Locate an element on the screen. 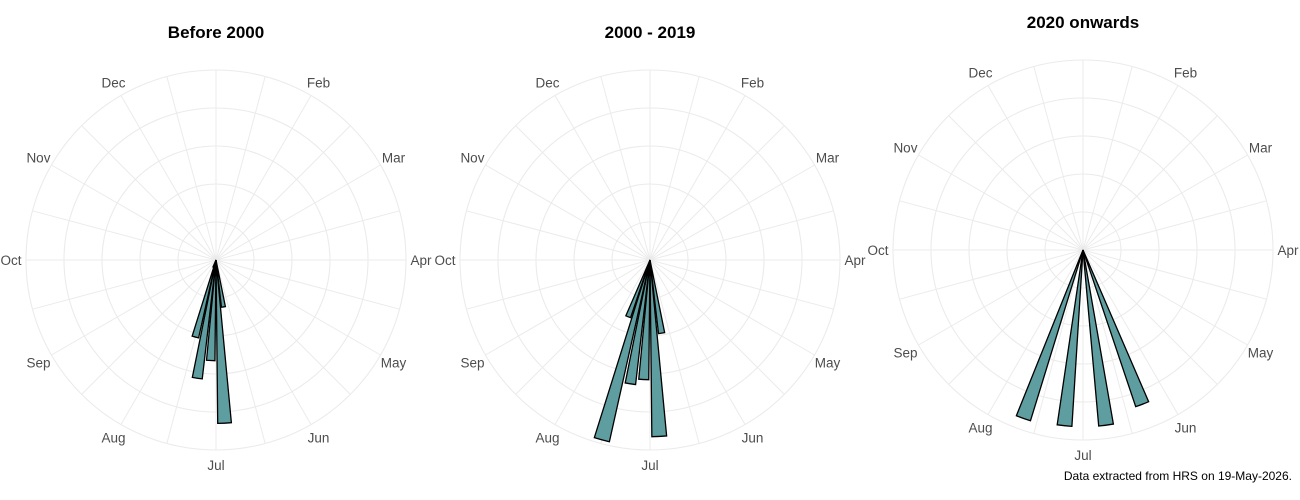 The image size is (1300, 500). panel-title: 2020 onwards is located at coordinates (1083, 22).